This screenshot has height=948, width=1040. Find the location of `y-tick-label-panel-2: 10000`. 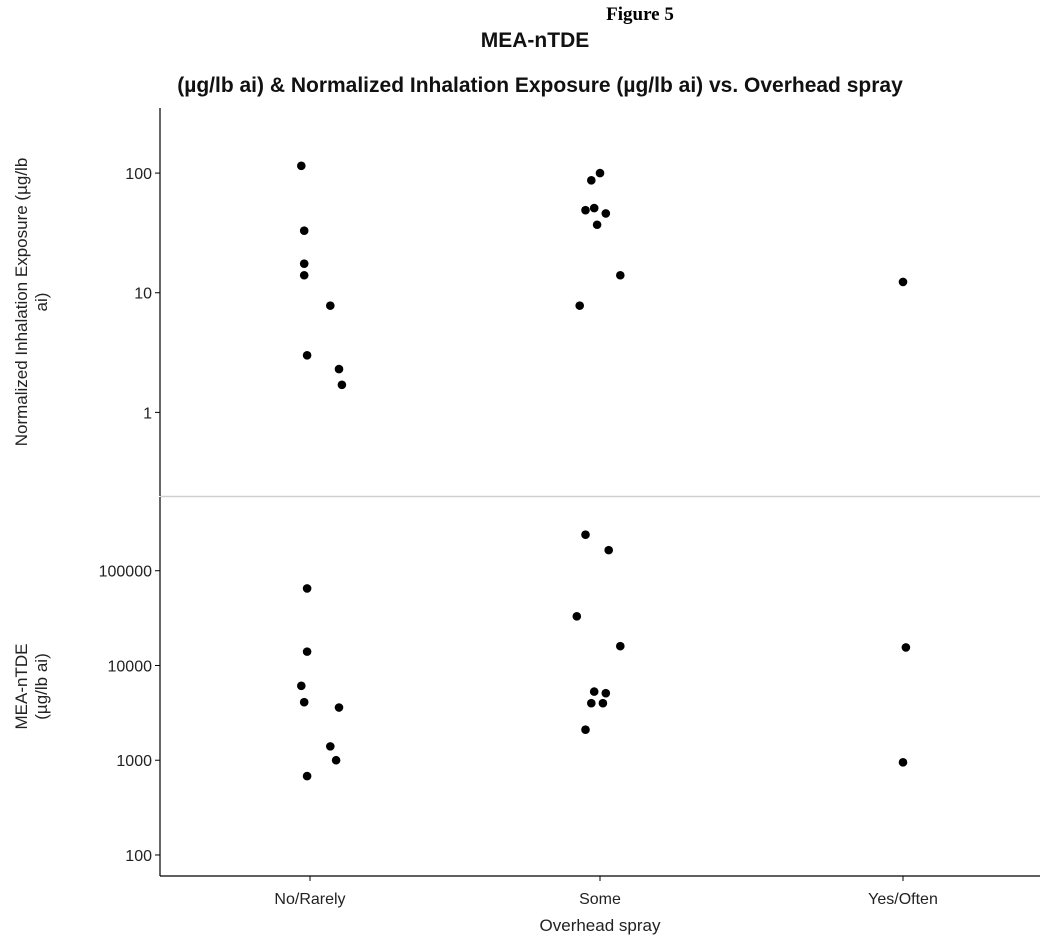

y-tick-label-panel-2: 10000 is located at coordinates (130, 666).